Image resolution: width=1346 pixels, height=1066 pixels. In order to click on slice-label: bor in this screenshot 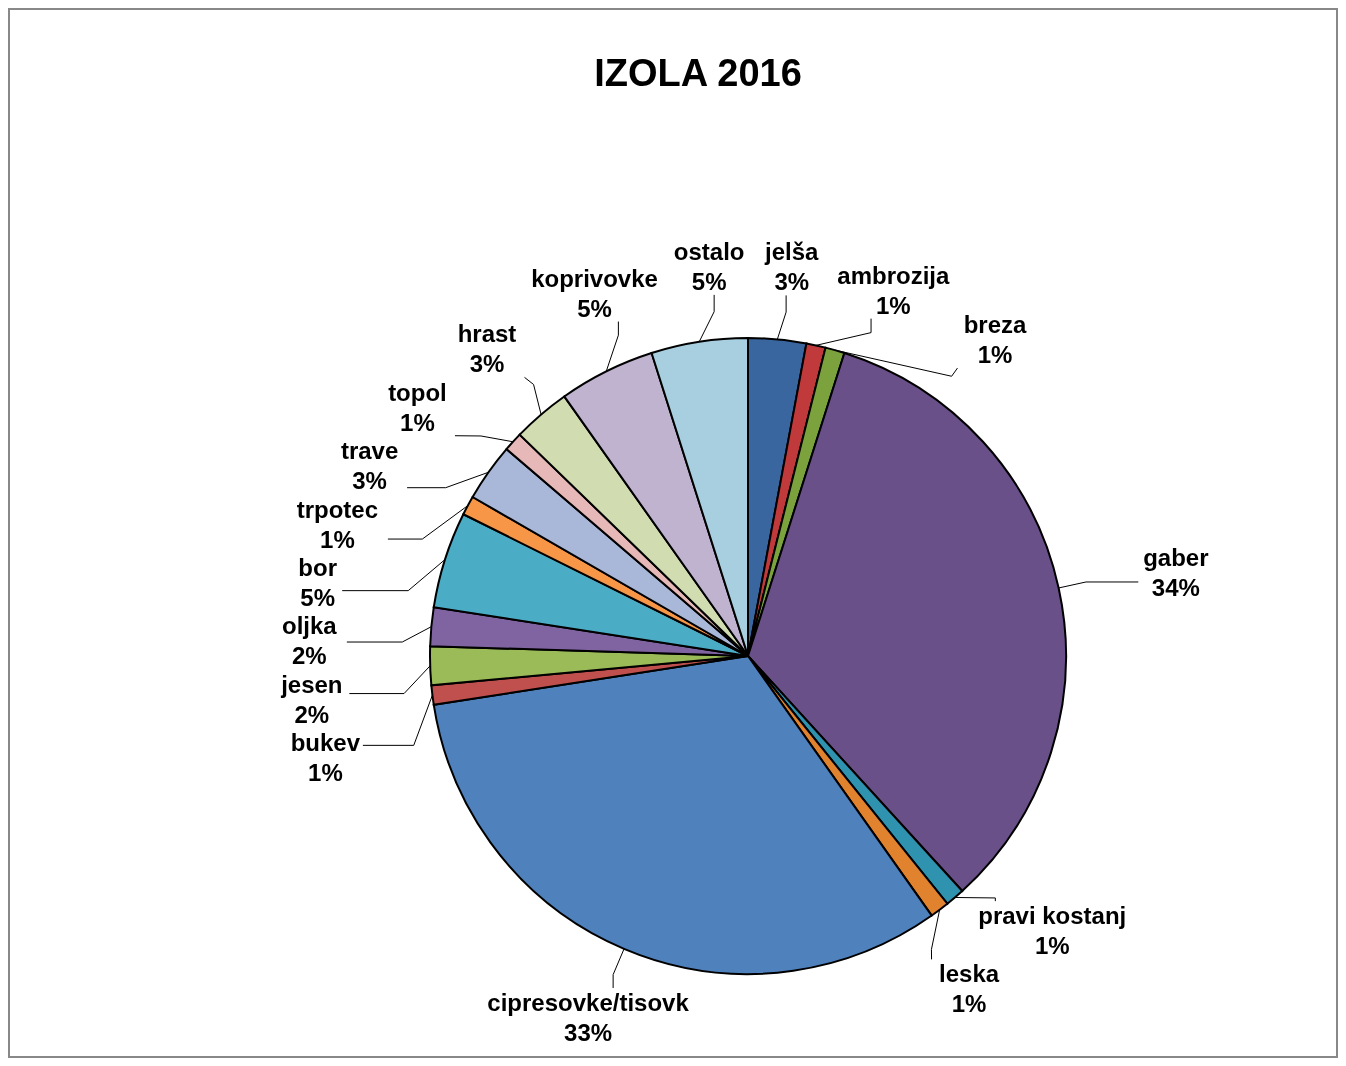, I will do `click(318, 567)`.